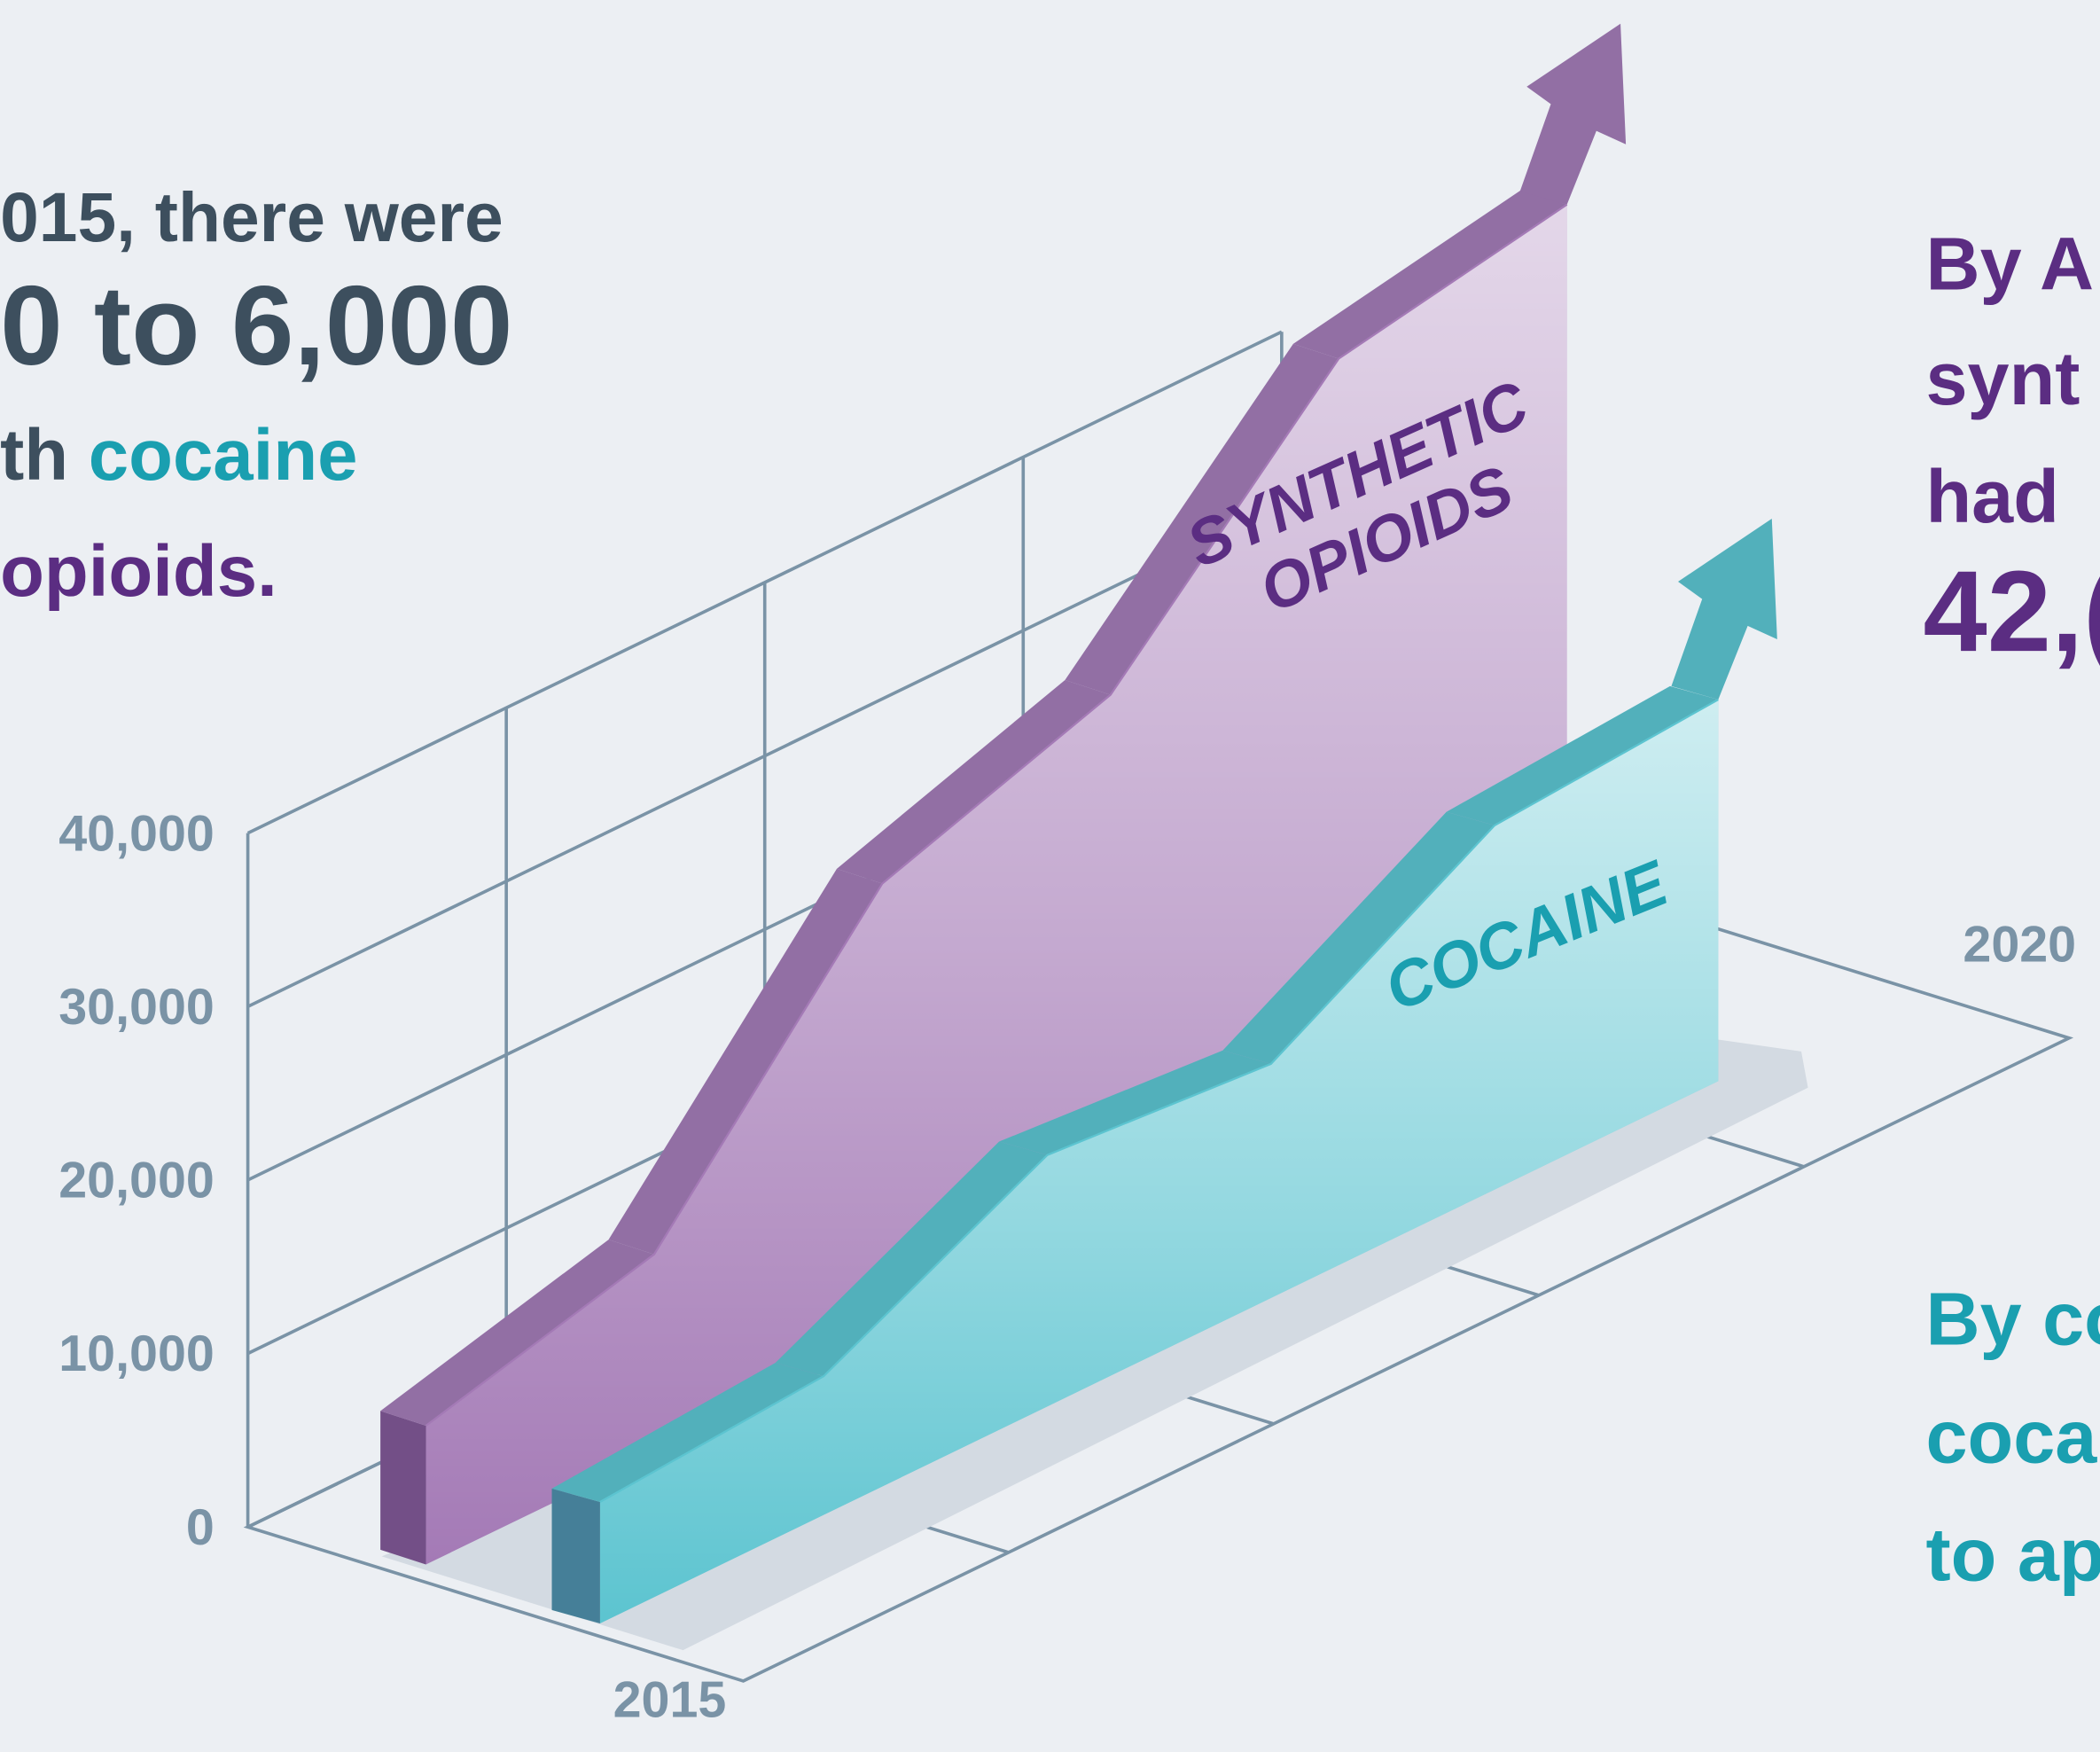  I want to click on text-segment: th, so click(44, 455).